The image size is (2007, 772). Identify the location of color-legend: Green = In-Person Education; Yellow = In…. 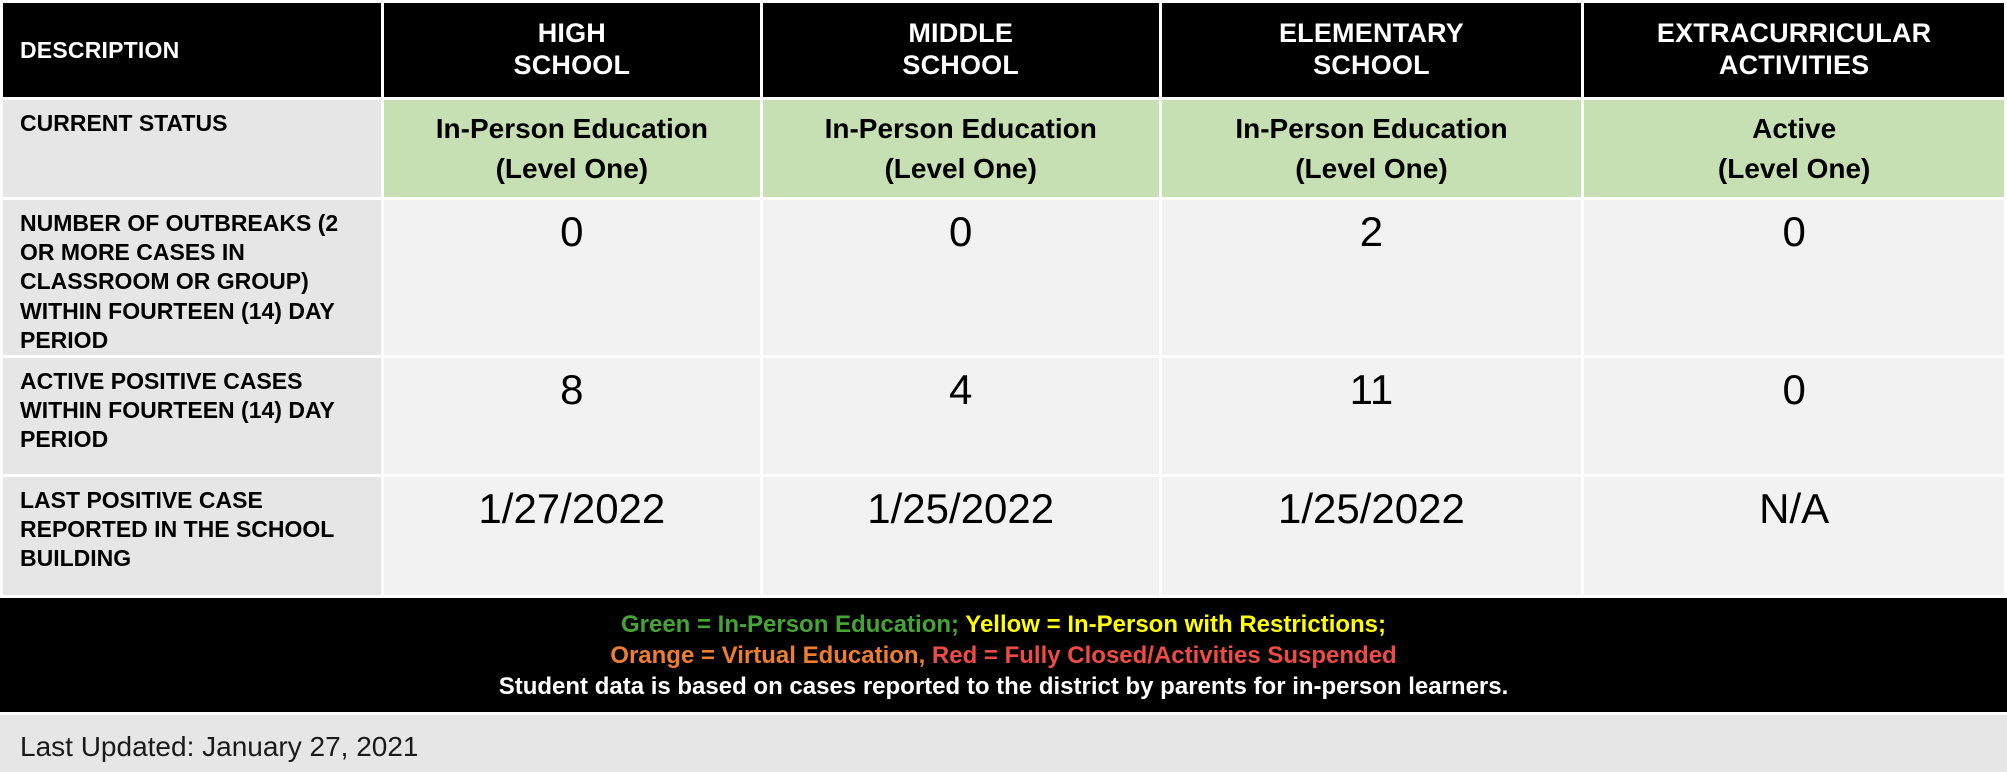
(1003, 655).